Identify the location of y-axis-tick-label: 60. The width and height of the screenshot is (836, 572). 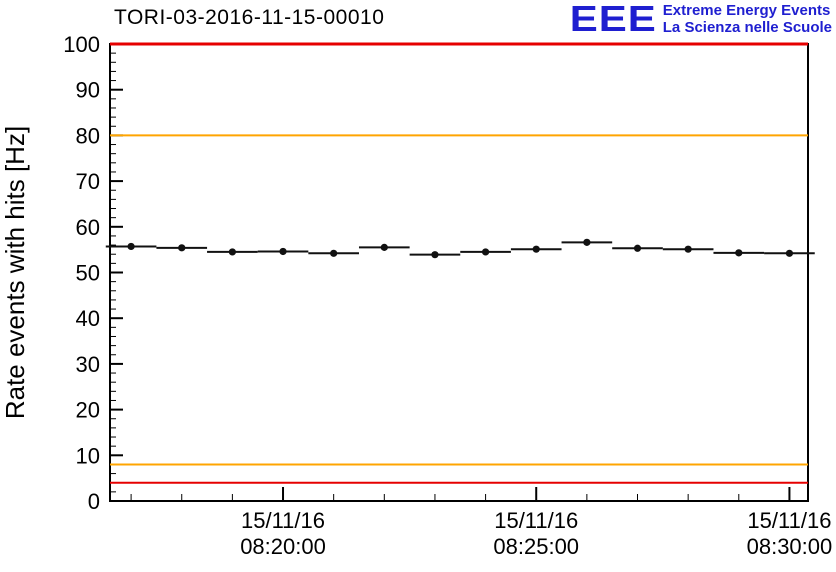
(88, 227).